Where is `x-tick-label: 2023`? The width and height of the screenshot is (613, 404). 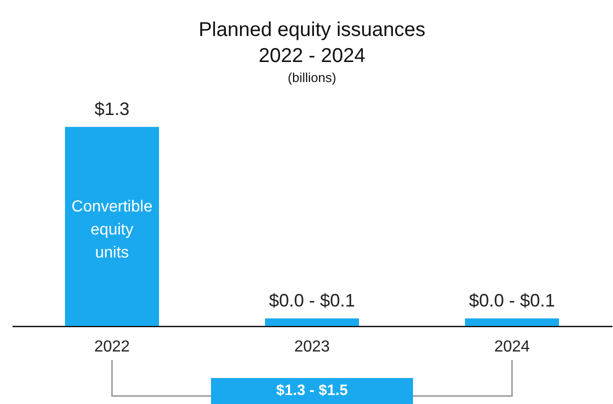
x-tick-label: 2023 is located at coordinates (312, 347).